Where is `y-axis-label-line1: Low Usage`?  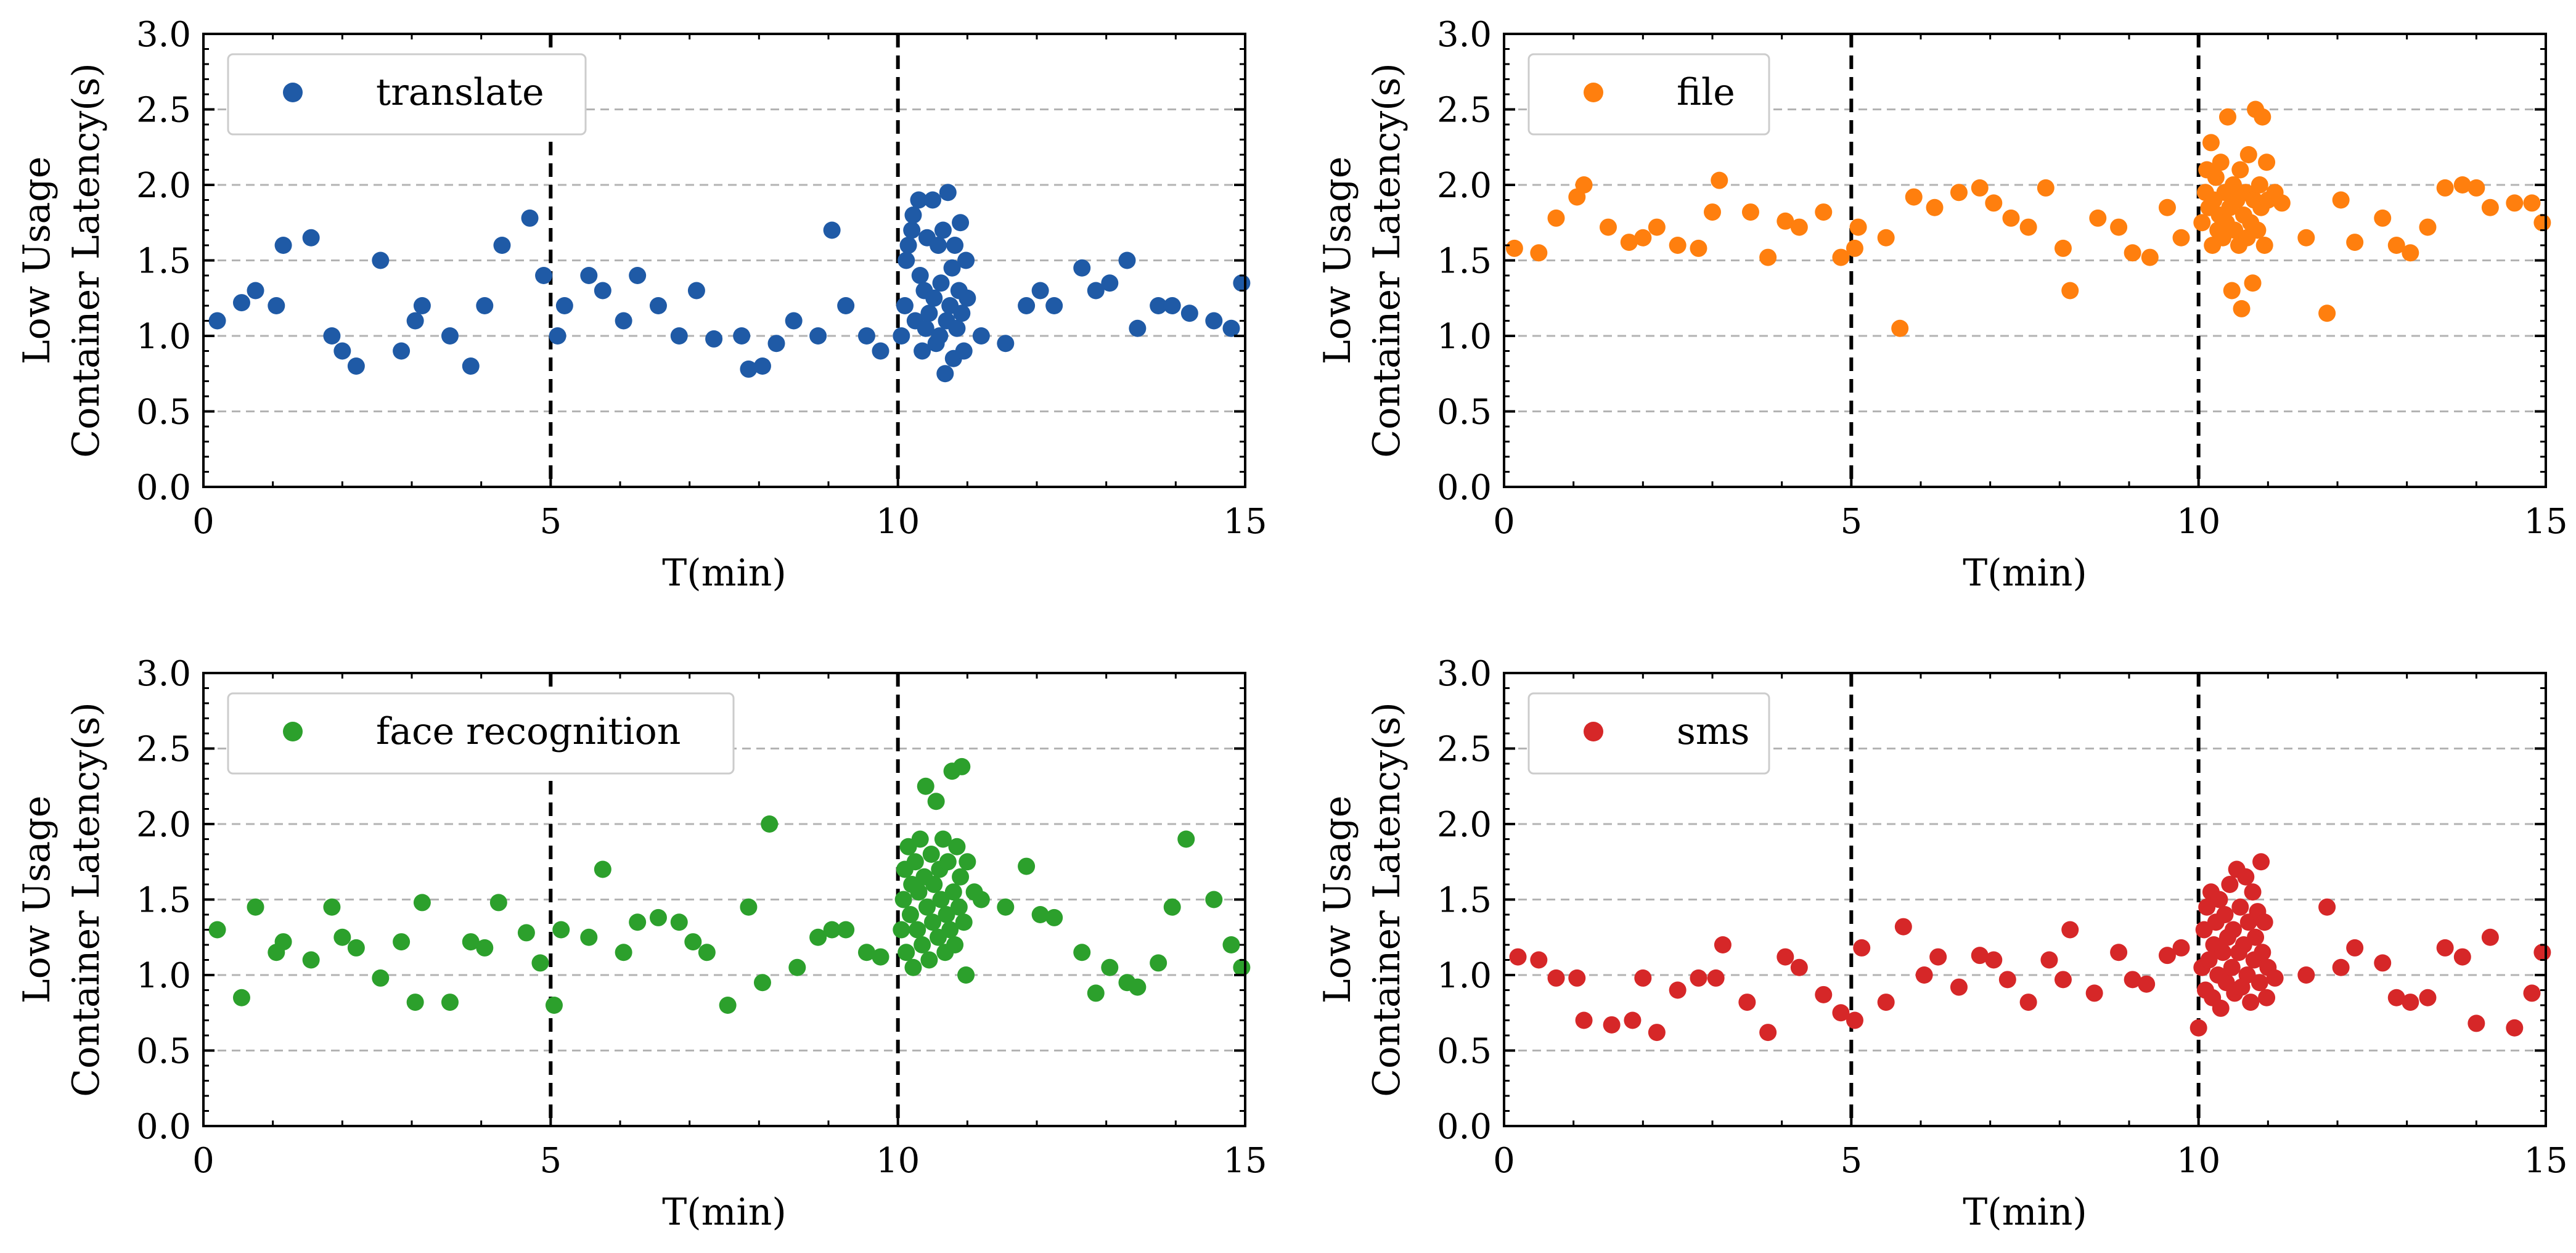
y-axis-label-line1: Low Usage is located at coordinates (1337, 899).